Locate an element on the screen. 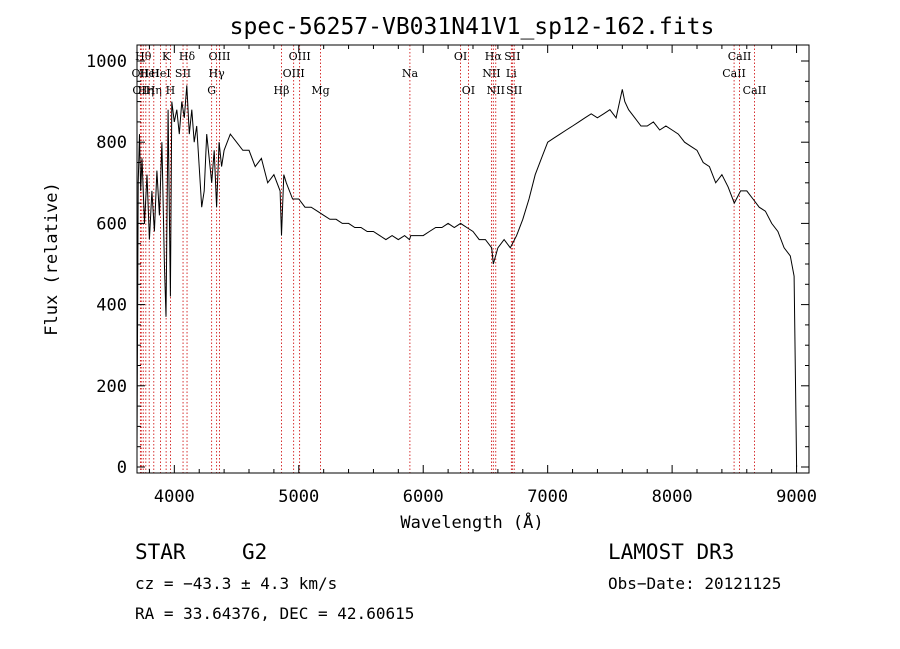  y-tick-label: 400 is located at coordinates (111, 306).